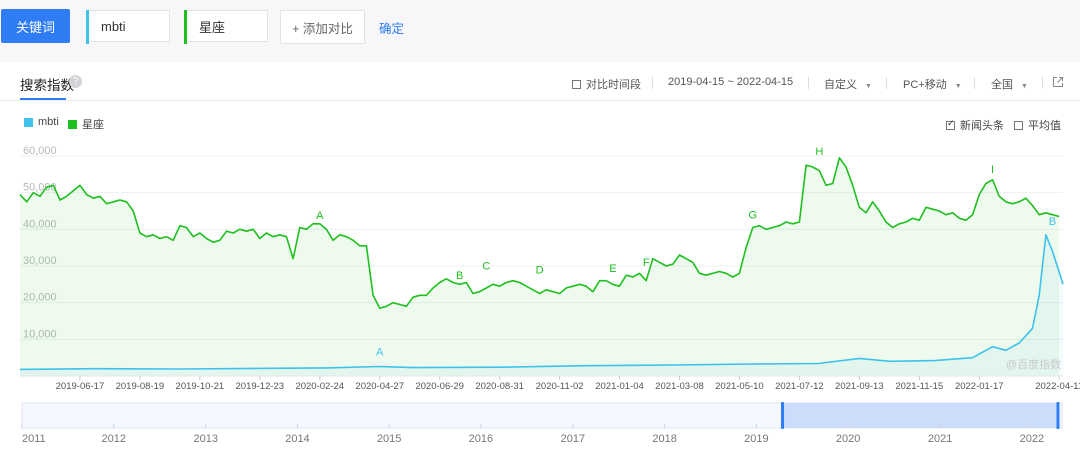  What do you see at coordinates (979, 386) in the screenshot?
I see `x-tick-label: 2022-01-17` at bounding box center [979, 386].